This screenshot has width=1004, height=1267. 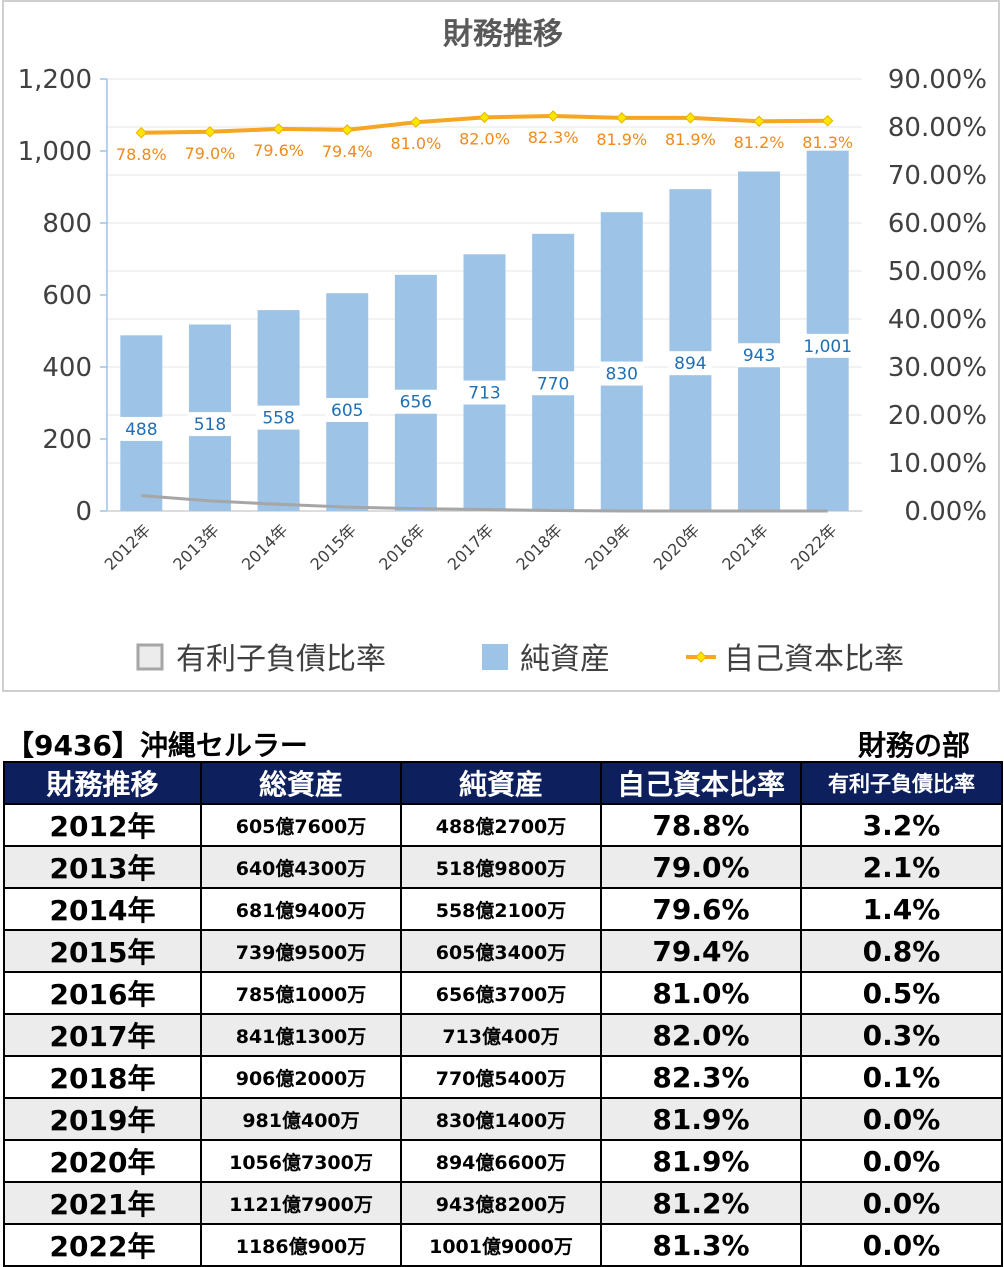 I want to click on table-row: 2022年 1186億900万 1001億9000万 81.3% 0.0%, so click(x=503, y=1245).